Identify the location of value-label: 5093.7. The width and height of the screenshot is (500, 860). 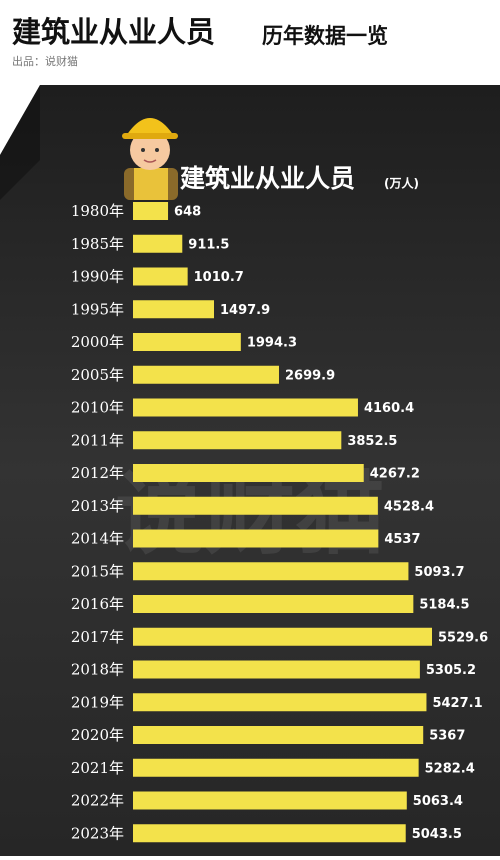
(439, 572).